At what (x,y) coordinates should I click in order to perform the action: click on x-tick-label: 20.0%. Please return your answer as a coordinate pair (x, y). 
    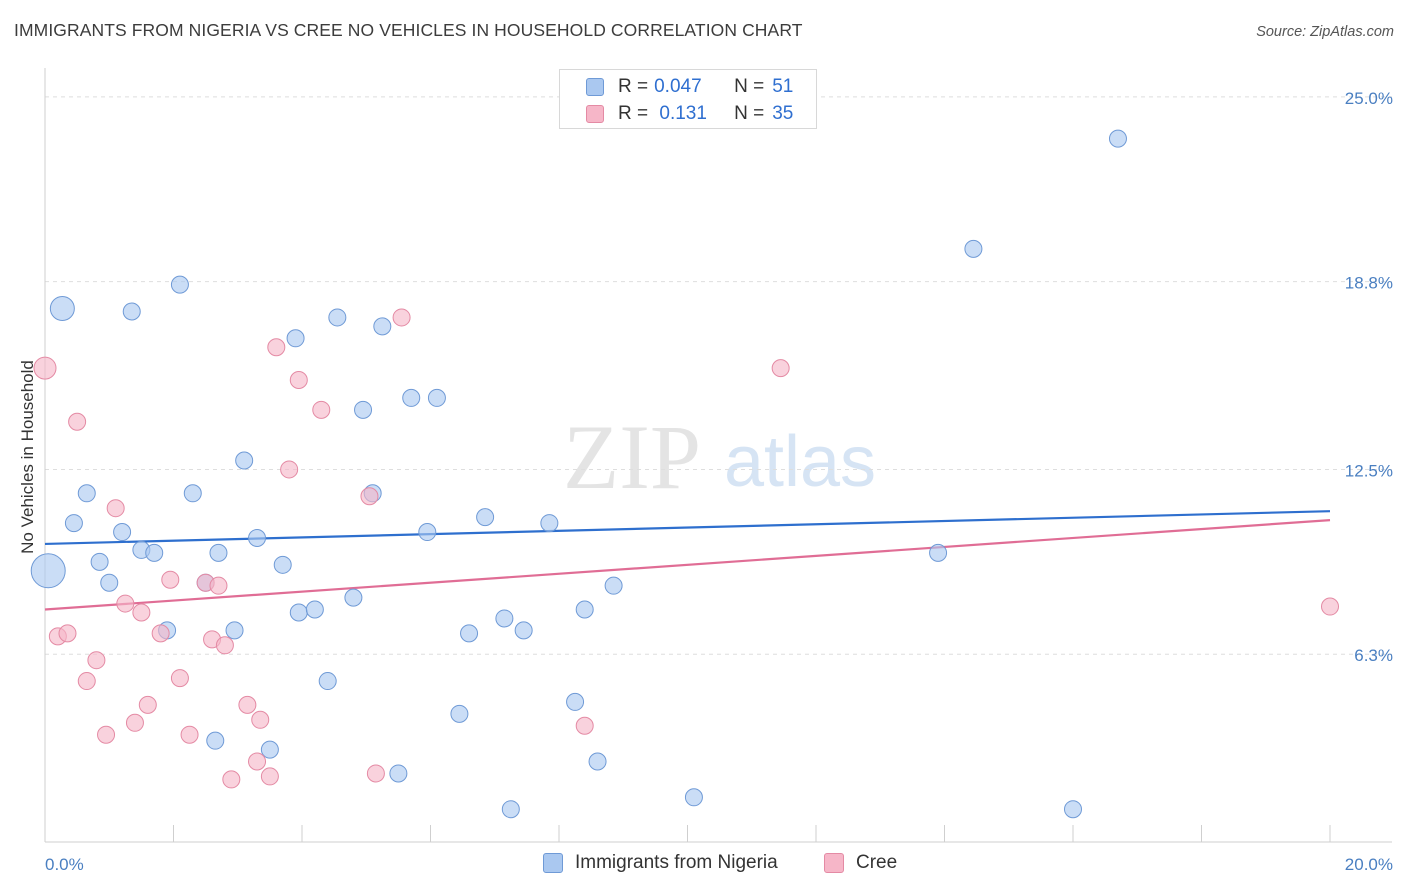
    Looking at the image, I should click on (1369, 864).